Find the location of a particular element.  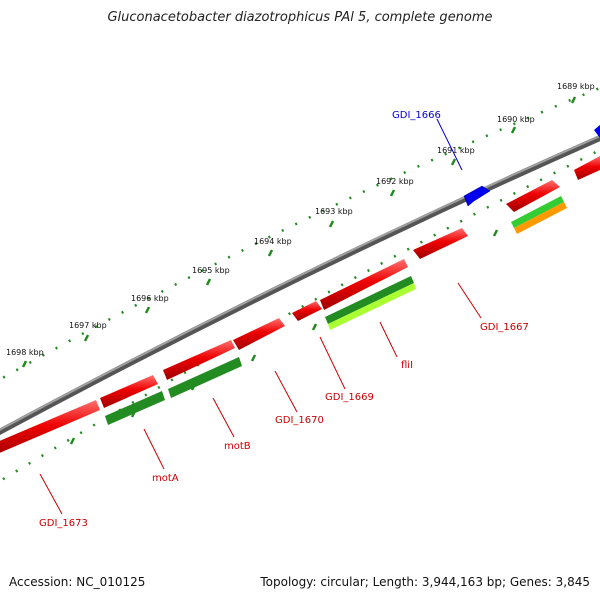

tick-label-1691: 1691 kbp is located at coordinates (456, 150).